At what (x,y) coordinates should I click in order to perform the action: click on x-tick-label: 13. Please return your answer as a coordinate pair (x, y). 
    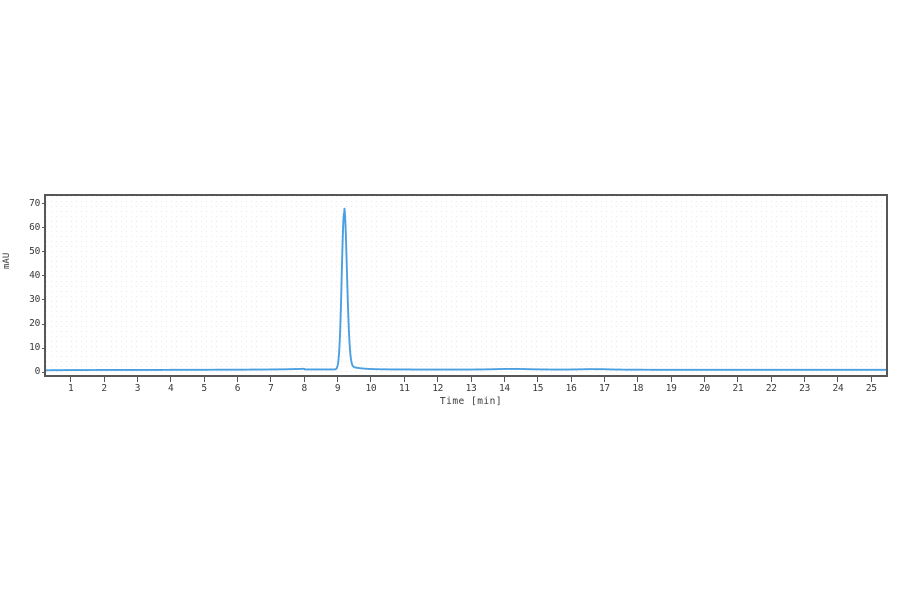
    Looking at the image, I should click on (471, 388).